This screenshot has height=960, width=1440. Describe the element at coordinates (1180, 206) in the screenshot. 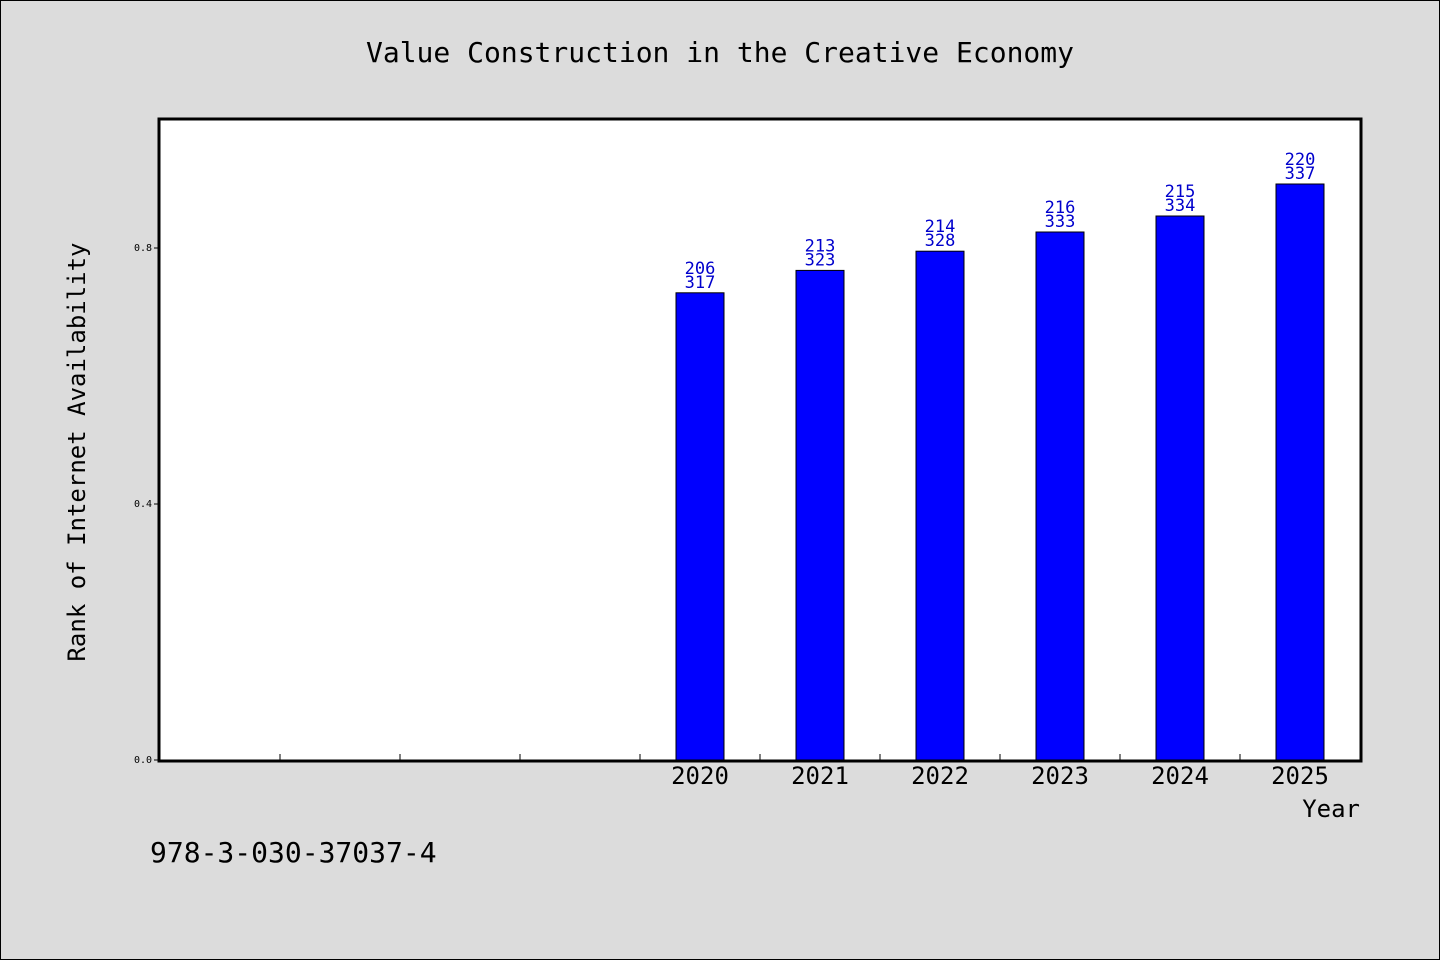

I see `data-label-bottom: 334` at that location.